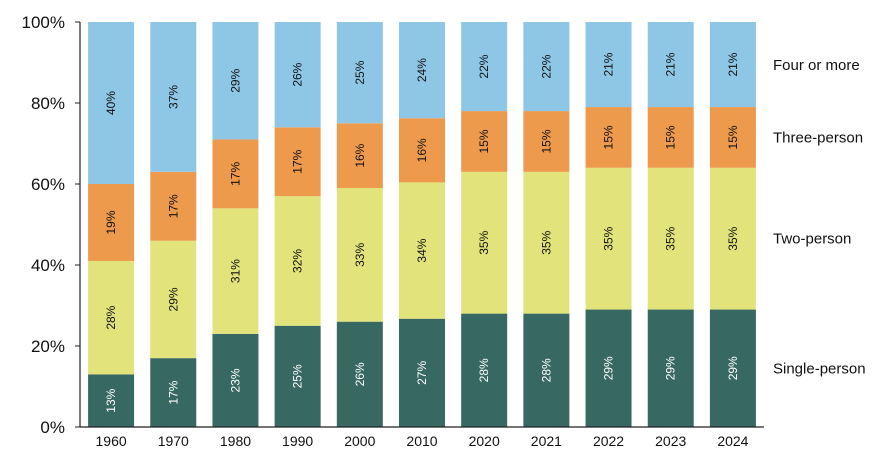  Describe the element at coordinates (48, 184) in the screenshot. I see `y-tick-label: 60%` at that location.